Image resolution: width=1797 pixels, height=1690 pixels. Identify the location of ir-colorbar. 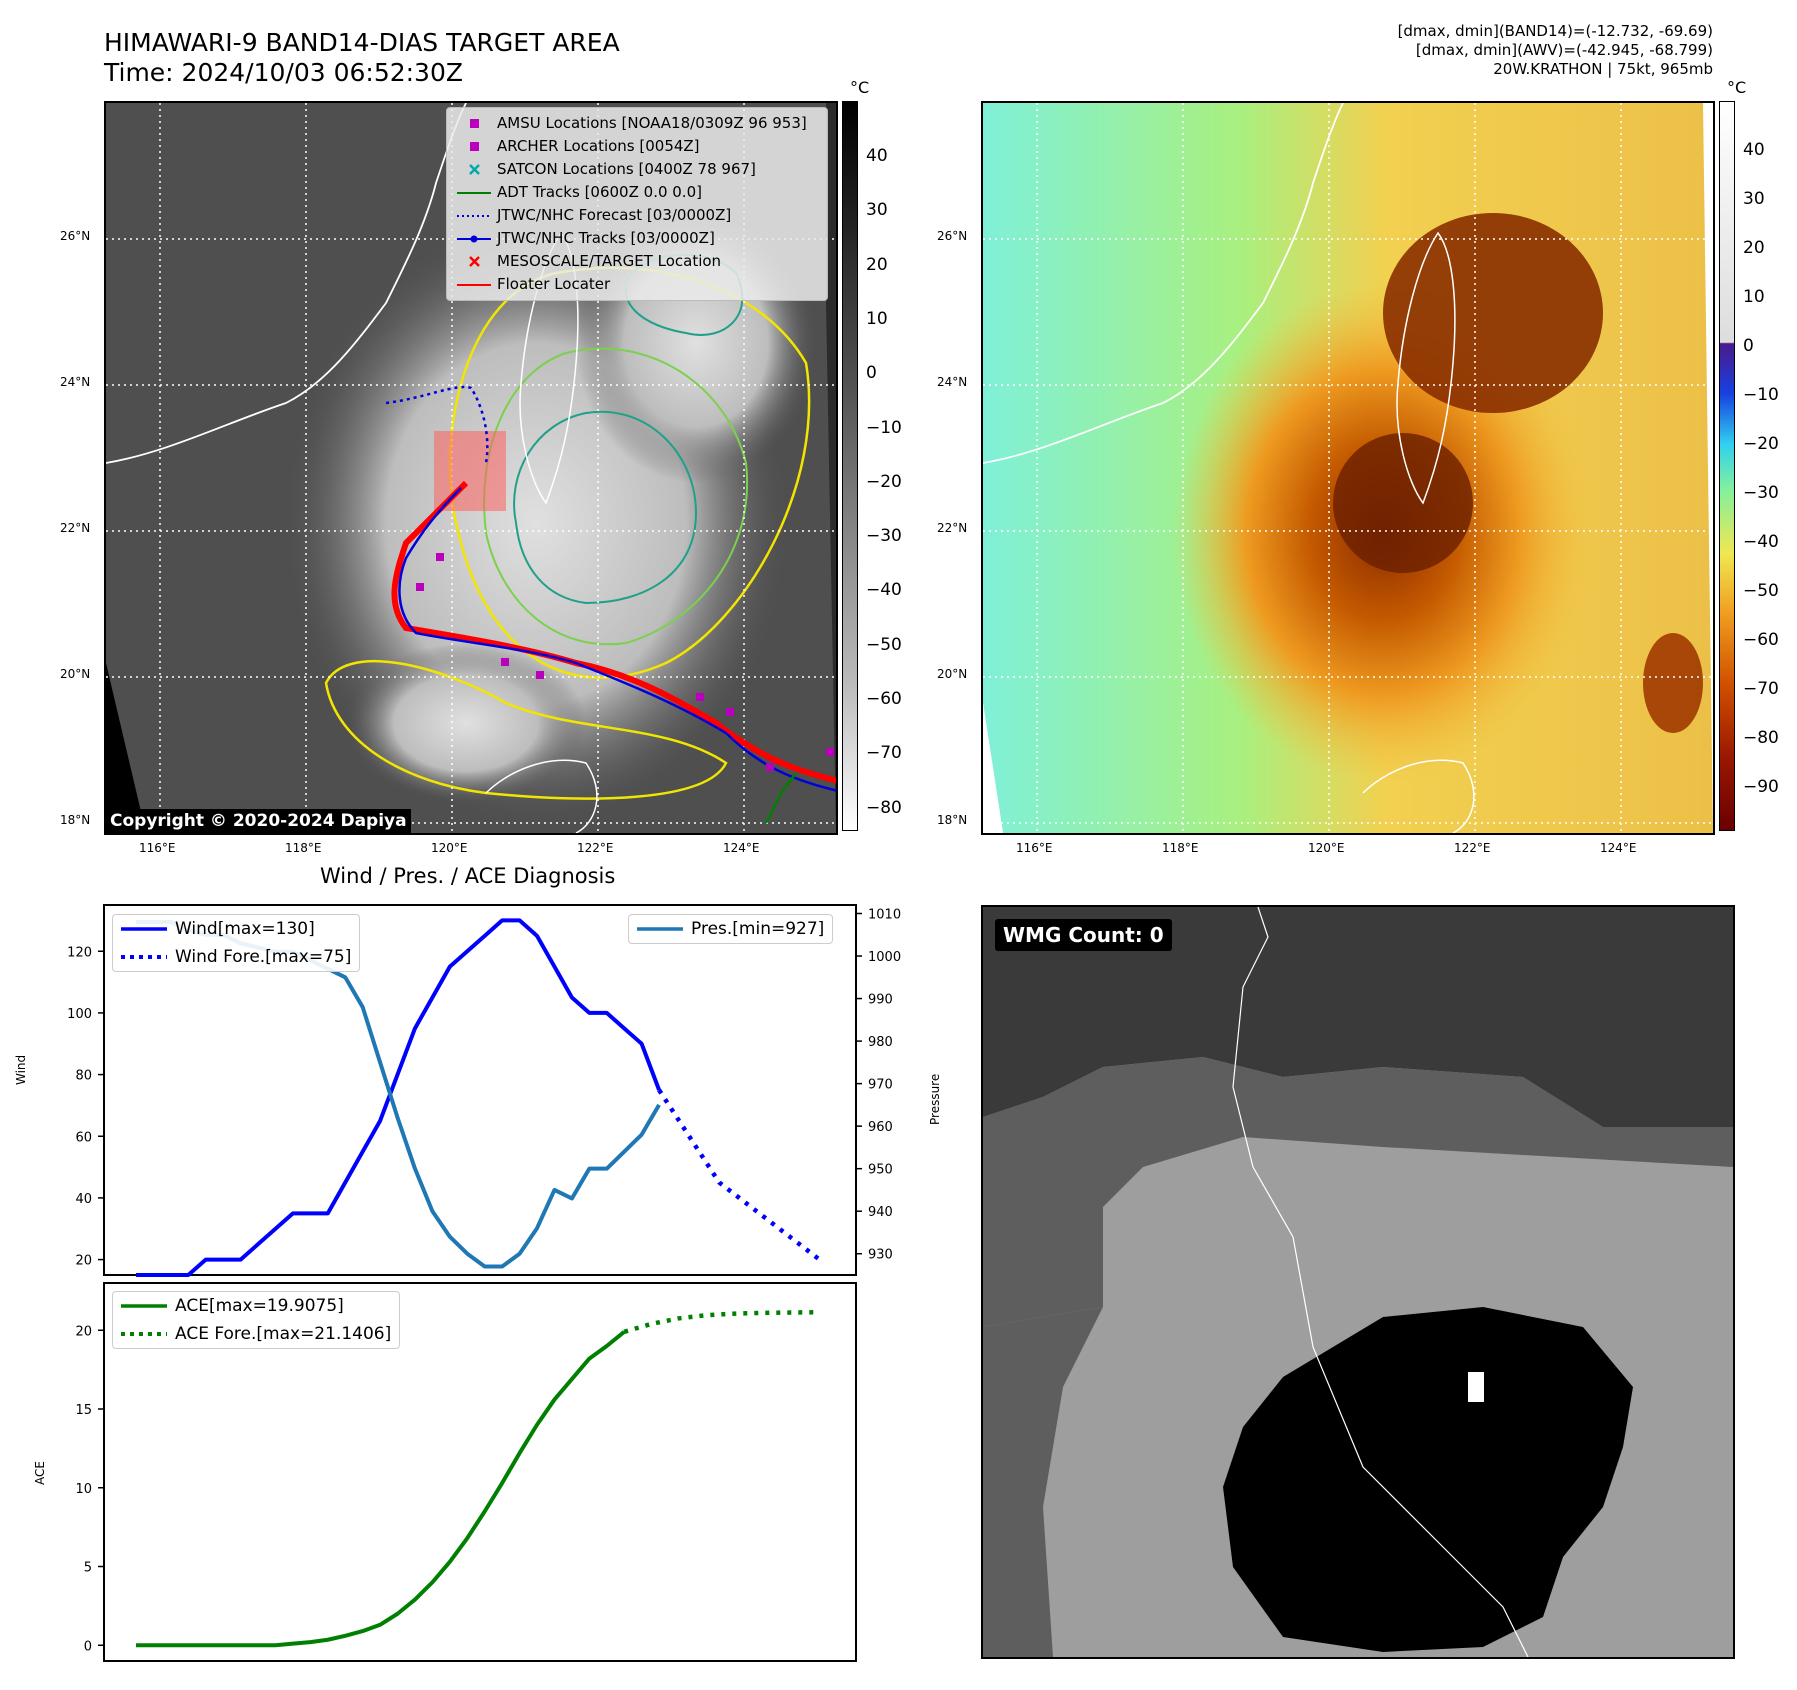
(850, 466).